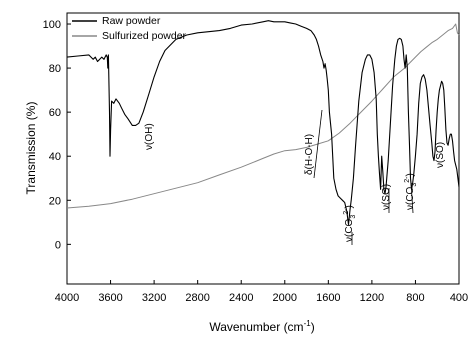  What do you see at coordinates (197, 298) in the screenshot?
I see `x-tick-label: 2800` at bounding box center [197, 298].